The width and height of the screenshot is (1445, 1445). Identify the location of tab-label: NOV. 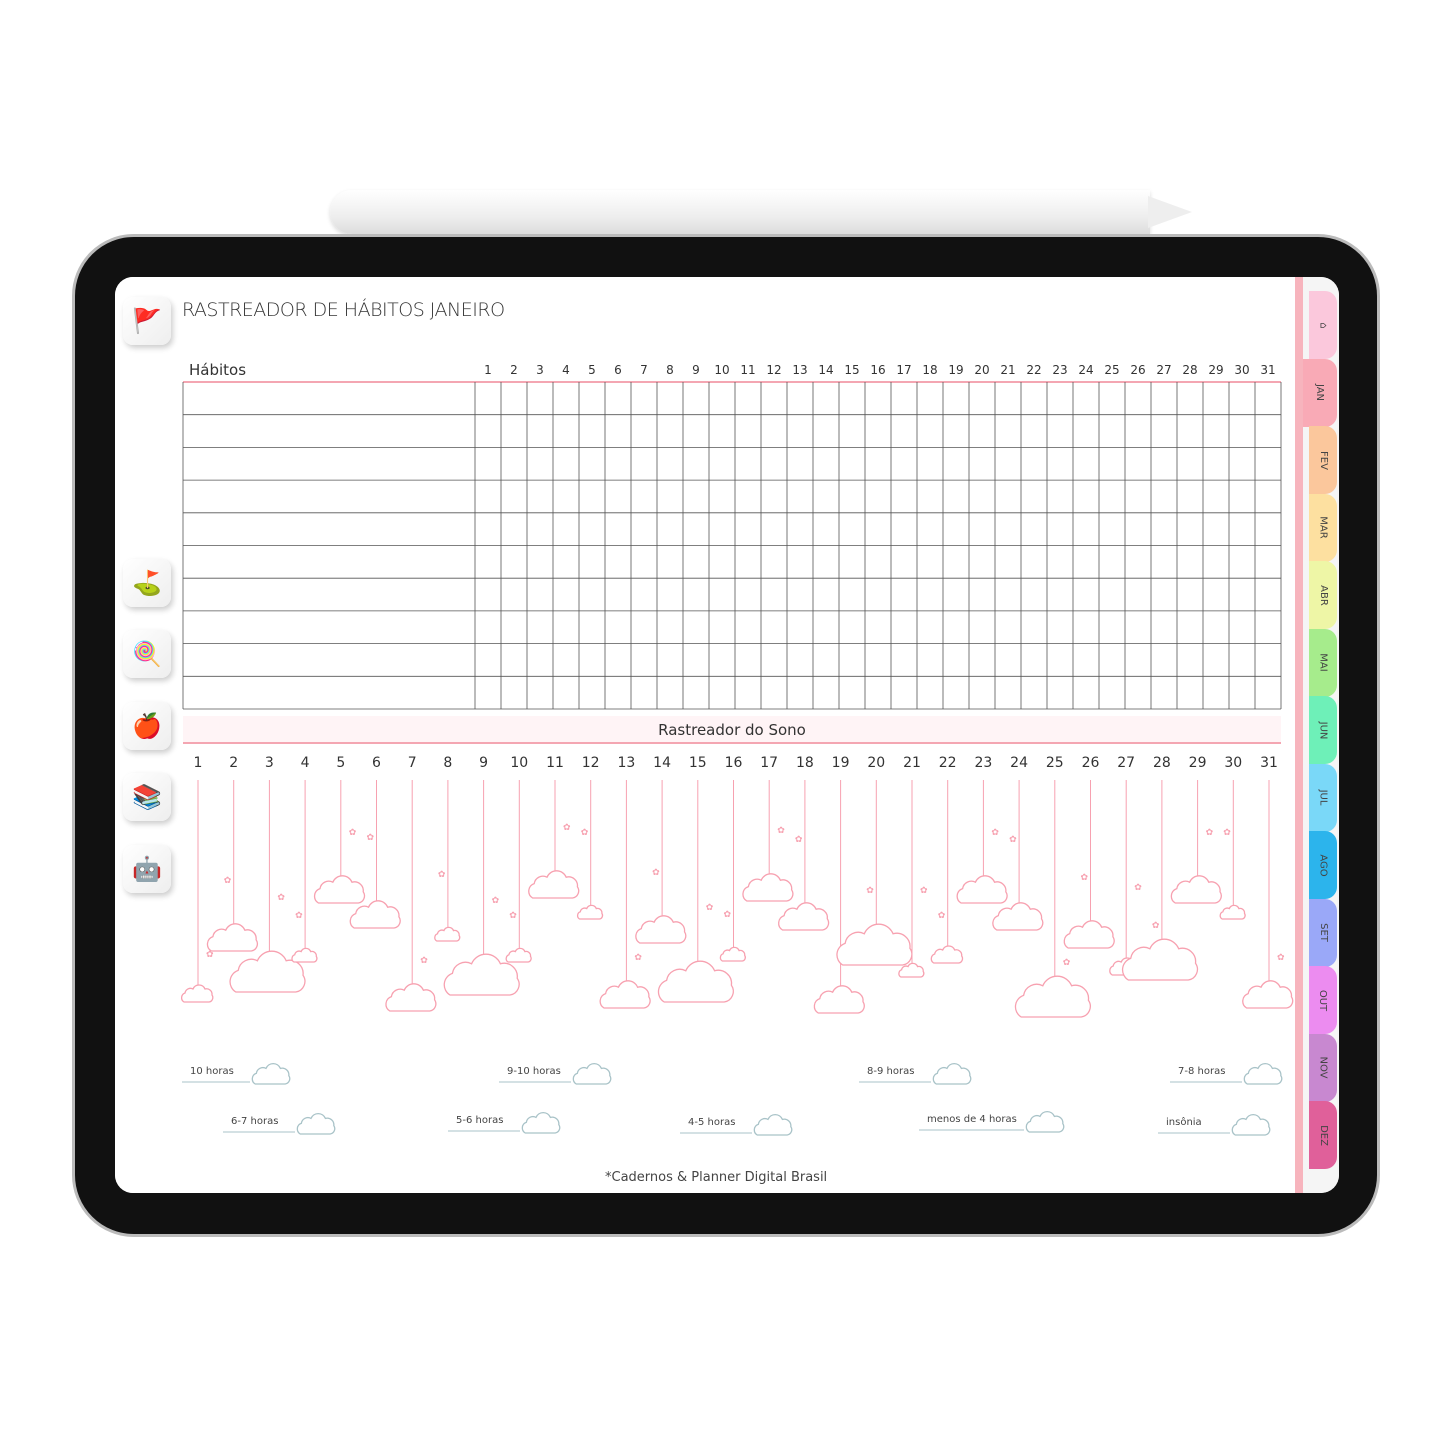
(1323, 1067).